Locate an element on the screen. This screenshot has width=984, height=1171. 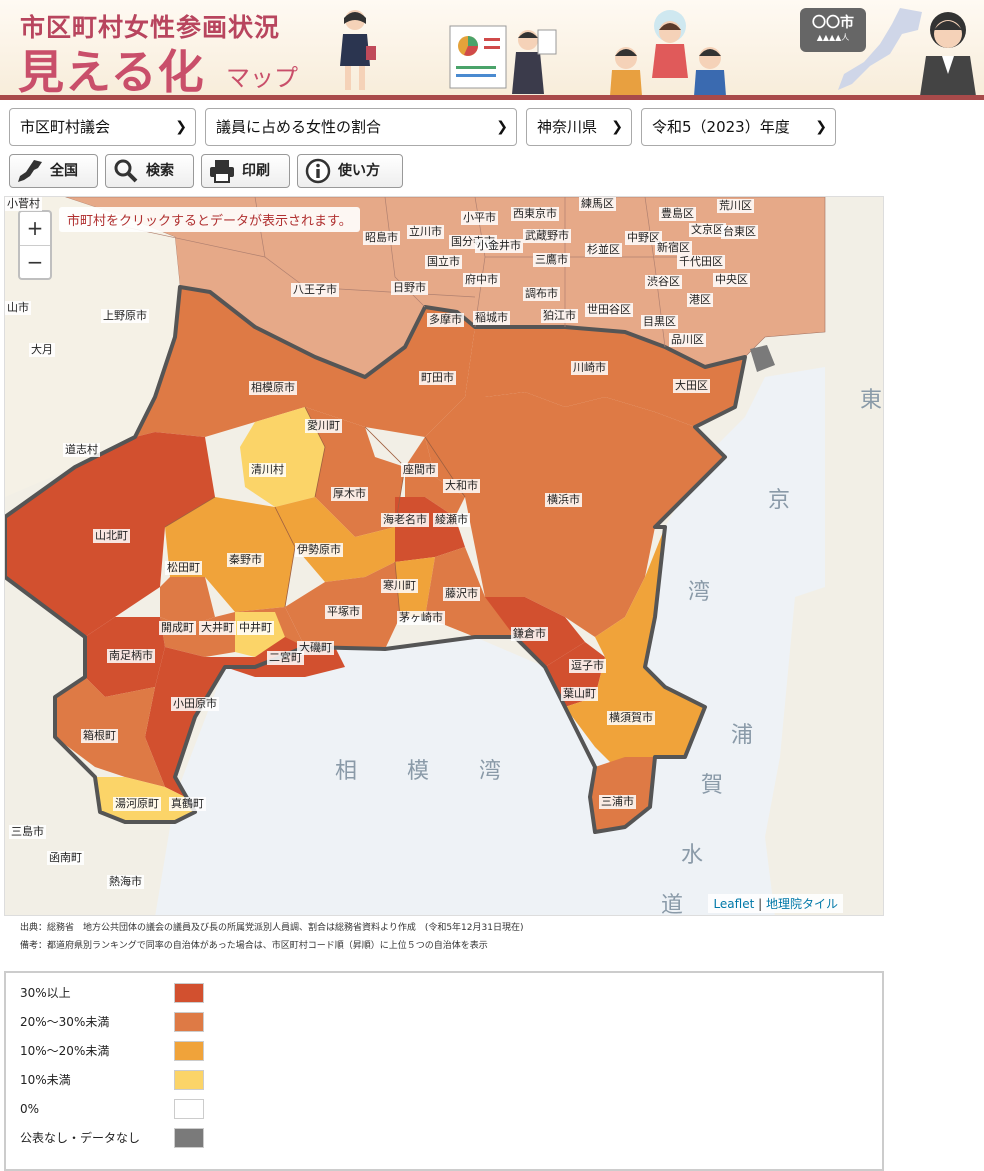
sea-label-char: 東 is located at coordinates (870, 400).